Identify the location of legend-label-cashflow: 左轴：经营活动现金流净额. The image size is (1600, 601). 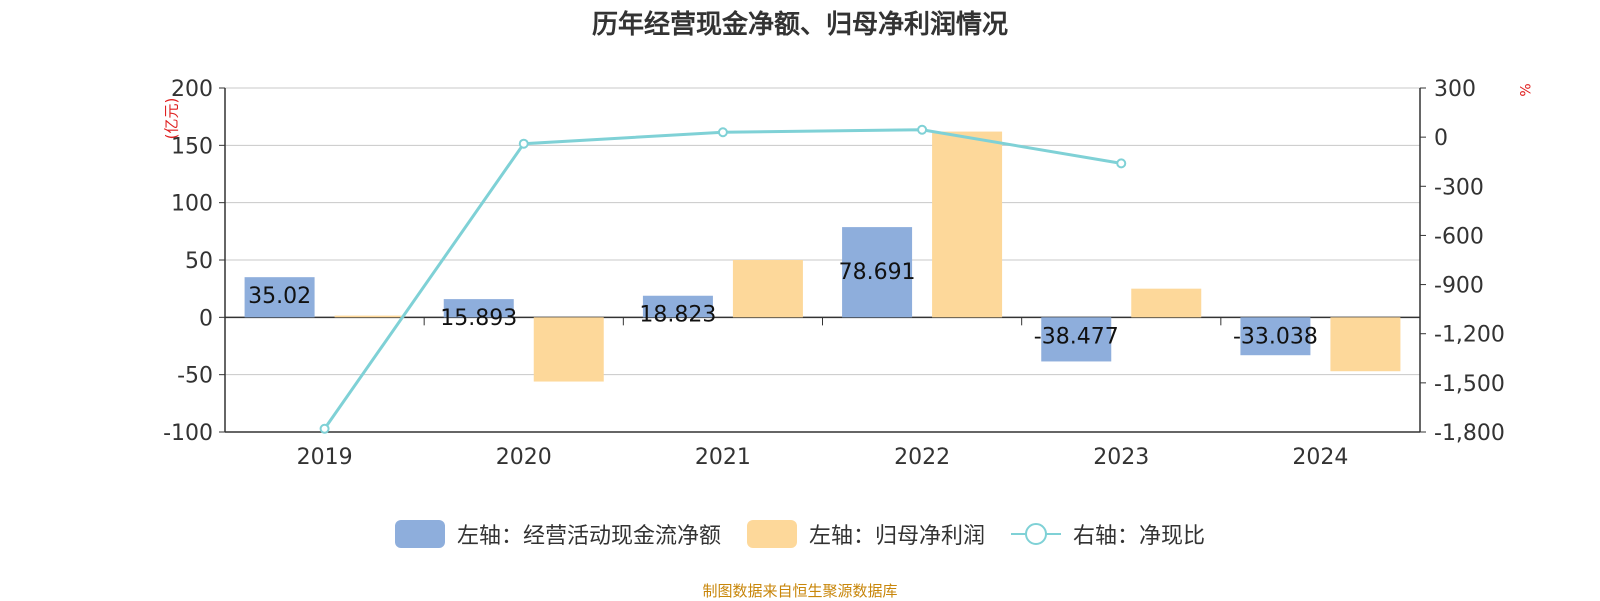
(588, 536).